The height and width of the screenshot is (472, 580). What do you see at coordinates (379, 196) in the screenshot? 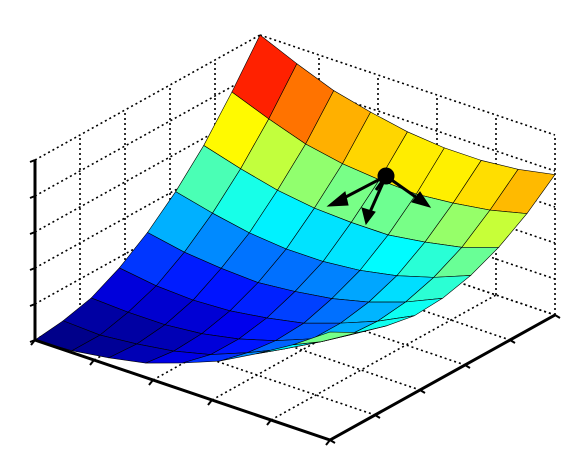
I see `camera-glyph` at bounding box center [379, 196].